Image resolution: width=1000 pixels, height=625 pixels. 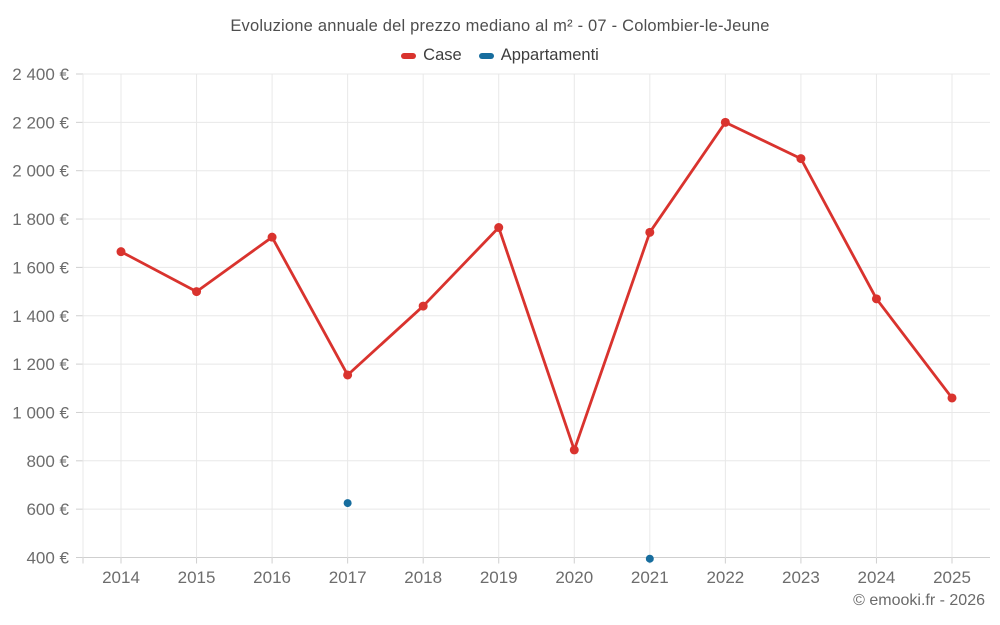 I want to click on appartamenti-data-point-2017, so click(x=347, y=503).